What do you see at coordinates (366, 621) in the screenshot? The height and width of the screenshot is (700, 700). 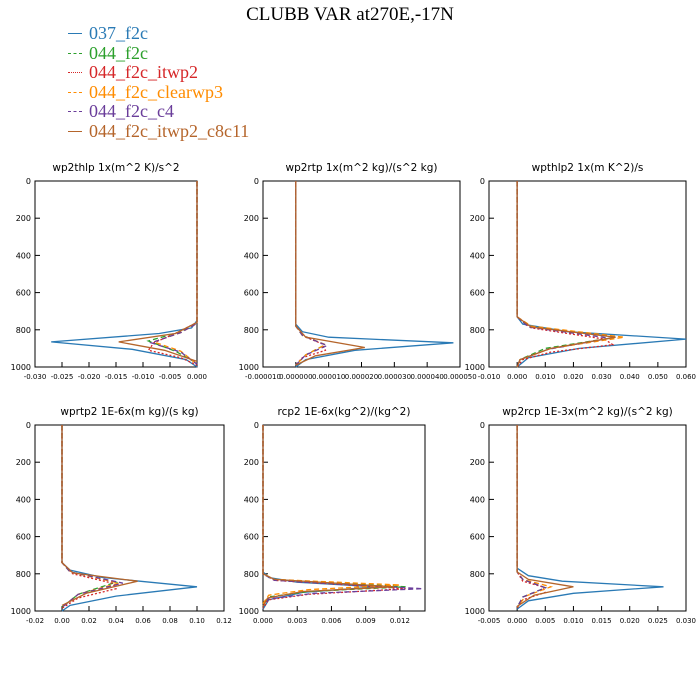 I see `x-tick-label: 0.009` at bounding box center [366, 621].